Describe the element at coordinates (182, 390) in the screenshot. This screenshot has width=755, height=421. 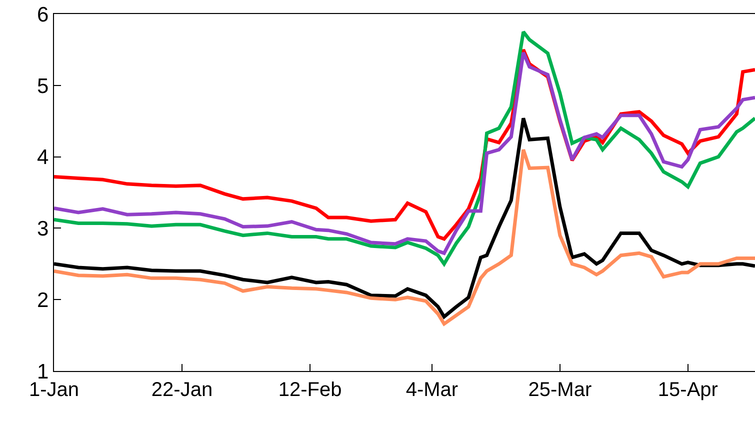
I see `x-tick-label: 22-Jan` at that location.